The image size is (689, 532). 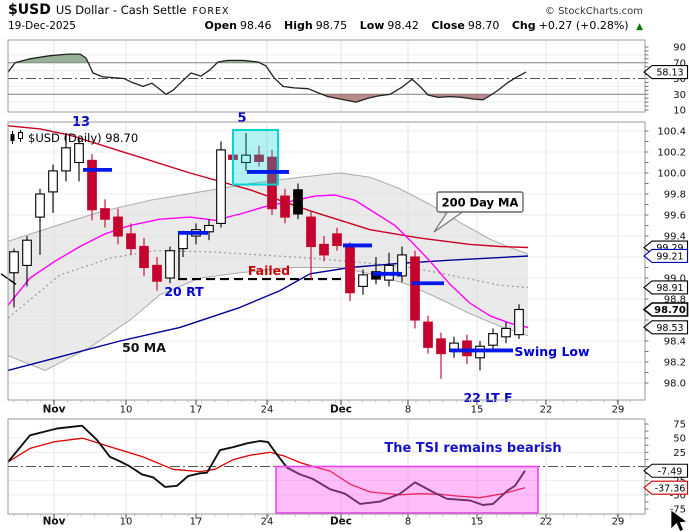 What do you see at coordinates (83, 138) in the screenshot?
I see `chart-legend: $USD (Daily) 98.70` at bounding box center [83, 138].